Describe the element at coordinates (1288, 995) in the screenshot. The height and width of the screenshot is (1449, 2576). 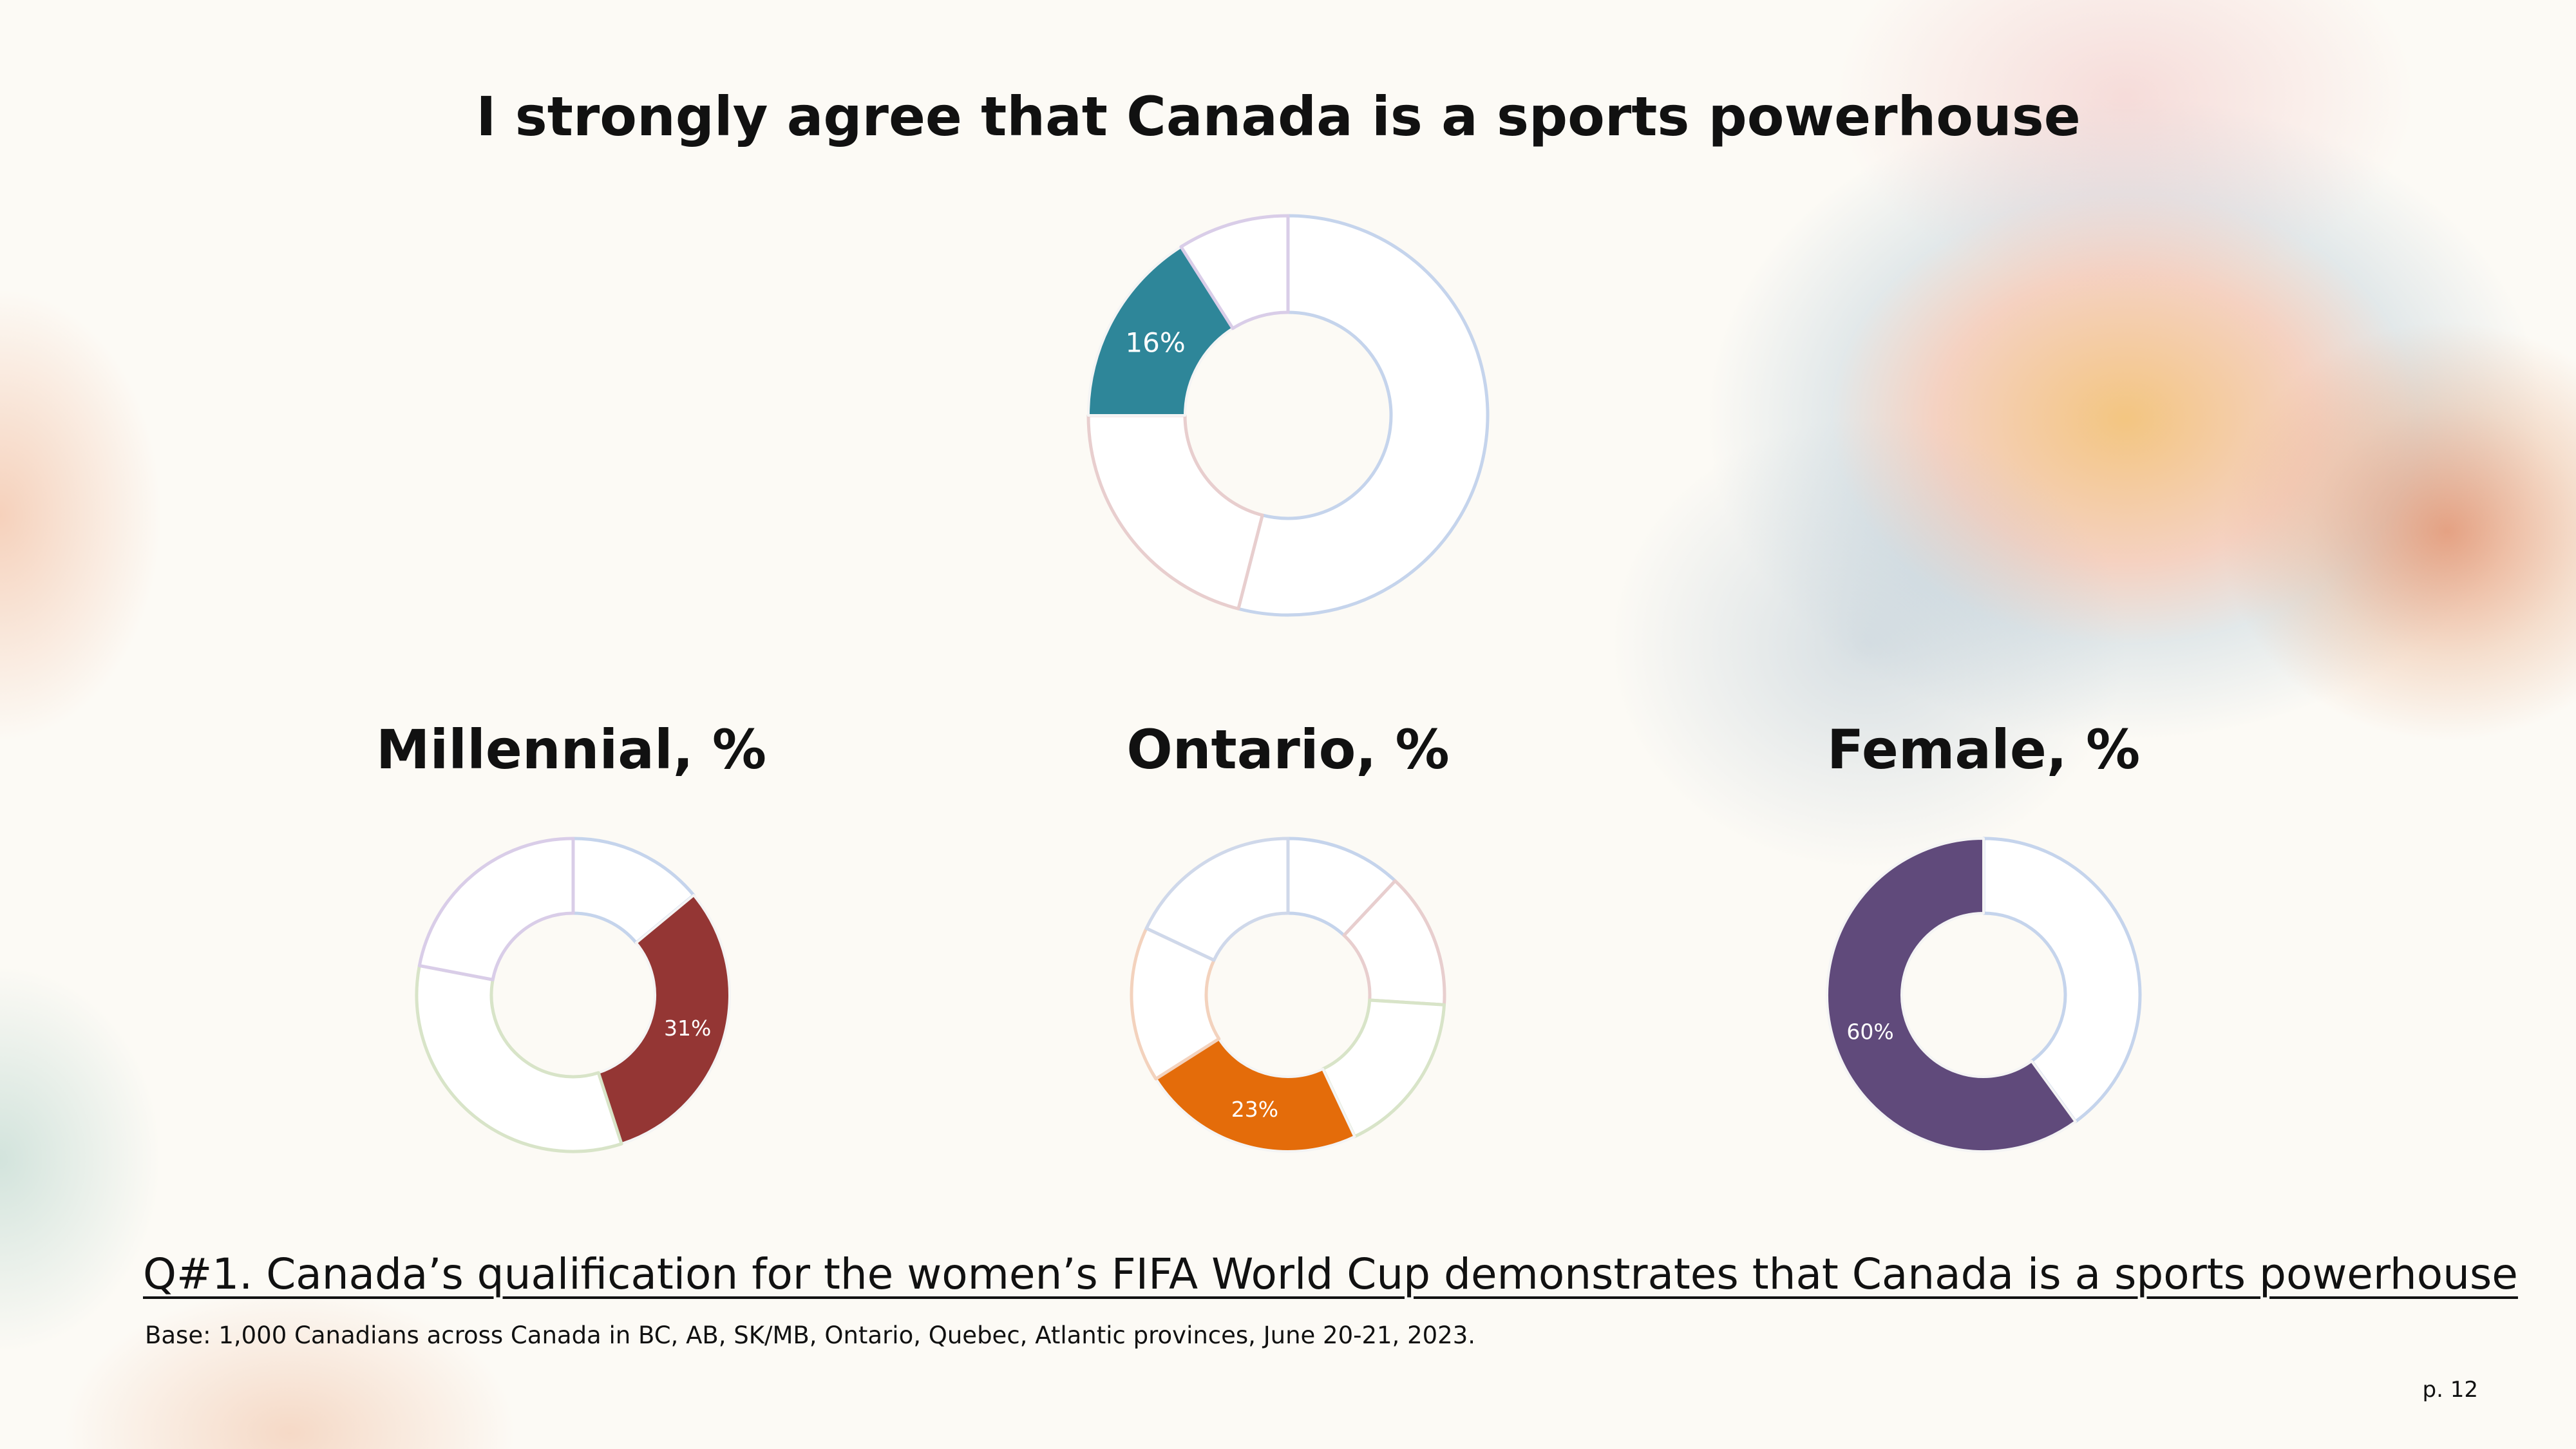
I see `donut-chart-ontario: 23%` at that location.